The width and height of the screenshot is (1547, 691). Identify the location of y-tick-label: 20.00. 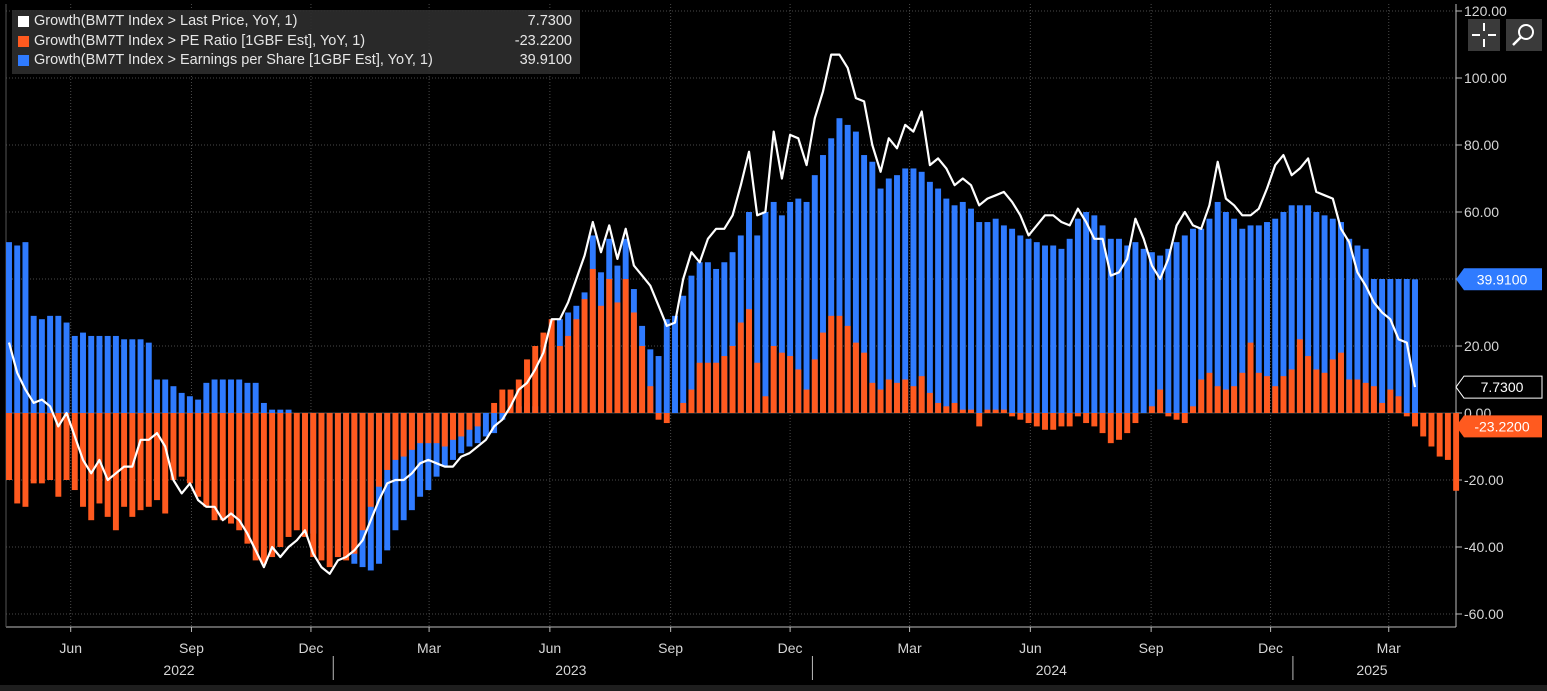
(1481, 346).